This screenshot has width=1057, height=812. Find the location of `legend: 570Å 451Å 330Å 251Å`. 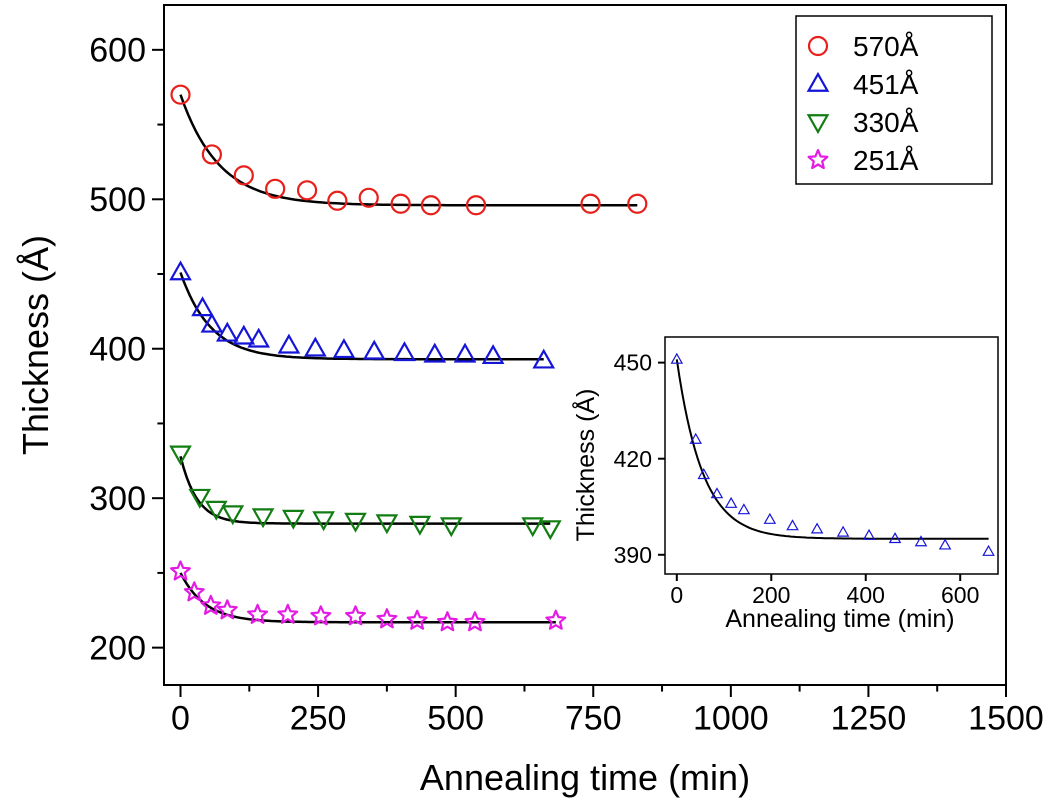

legend: 570Å 451Å 330Å 251Å is located at coordinates (862, 103).